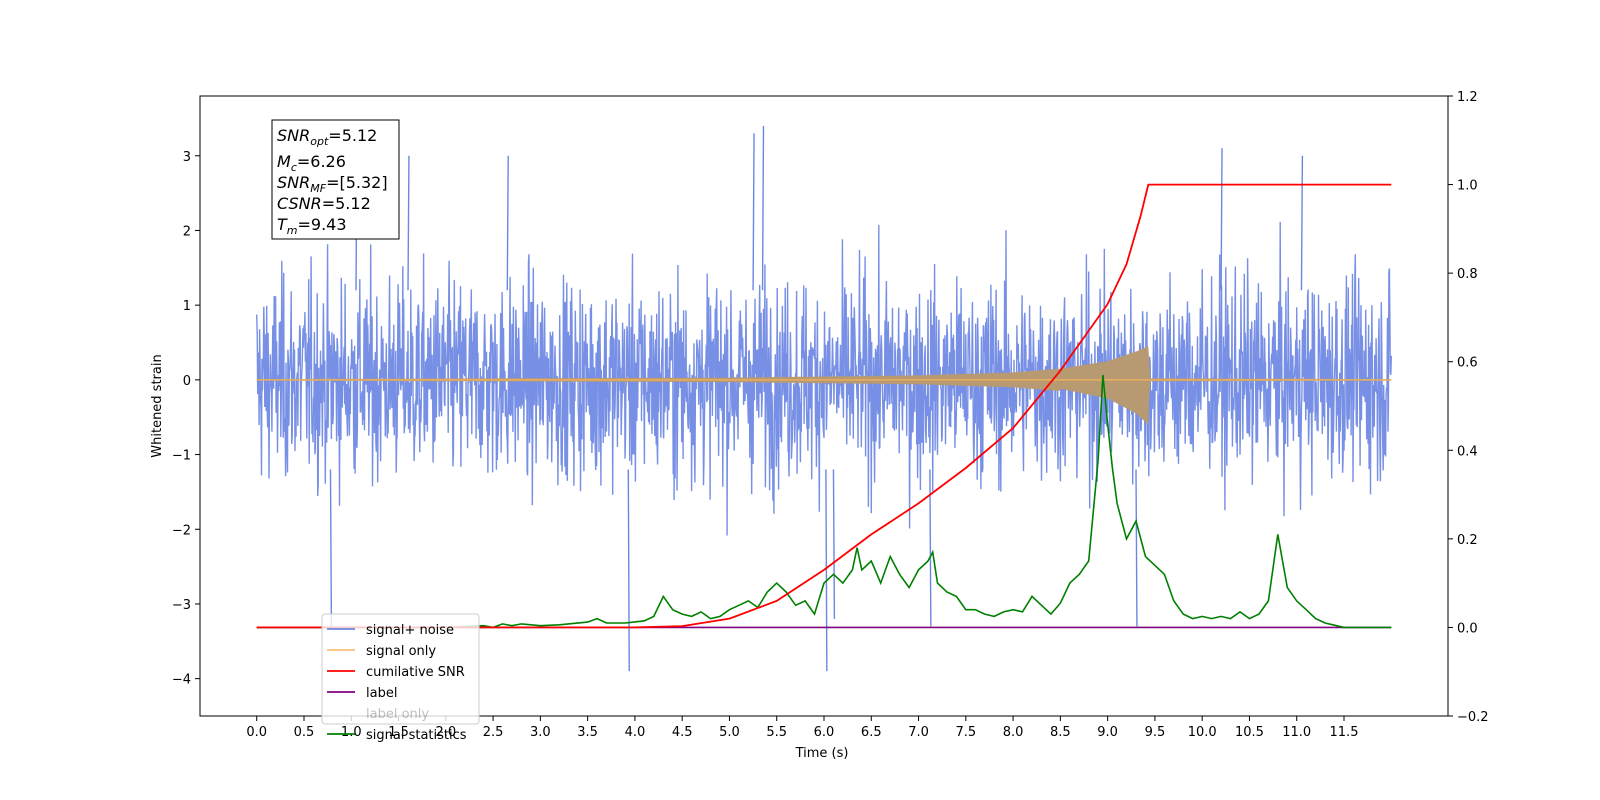 The height and width of the screenshot is (800, 1600). Describe the element at coordinates (304, 732) in the screenshot. I see `x-tick-label: 0.5` at that location.